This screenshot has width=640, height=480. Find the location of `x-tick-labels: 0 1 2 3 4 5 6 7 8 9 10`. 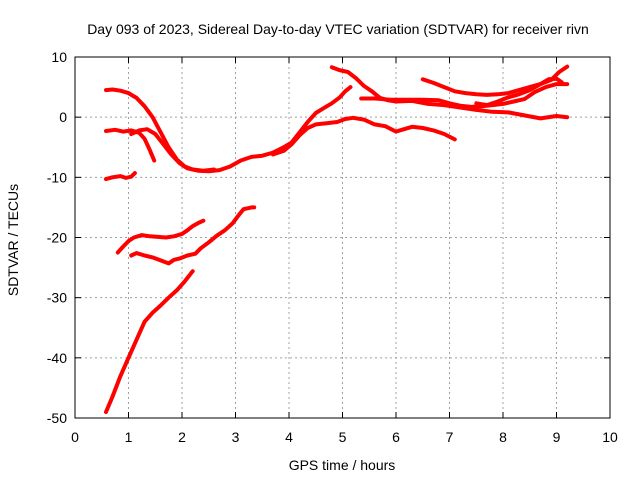

x-tick-labels: 0 1 2 3 4 5 6 7 8 9 10 is located at coordinates (344, 437).